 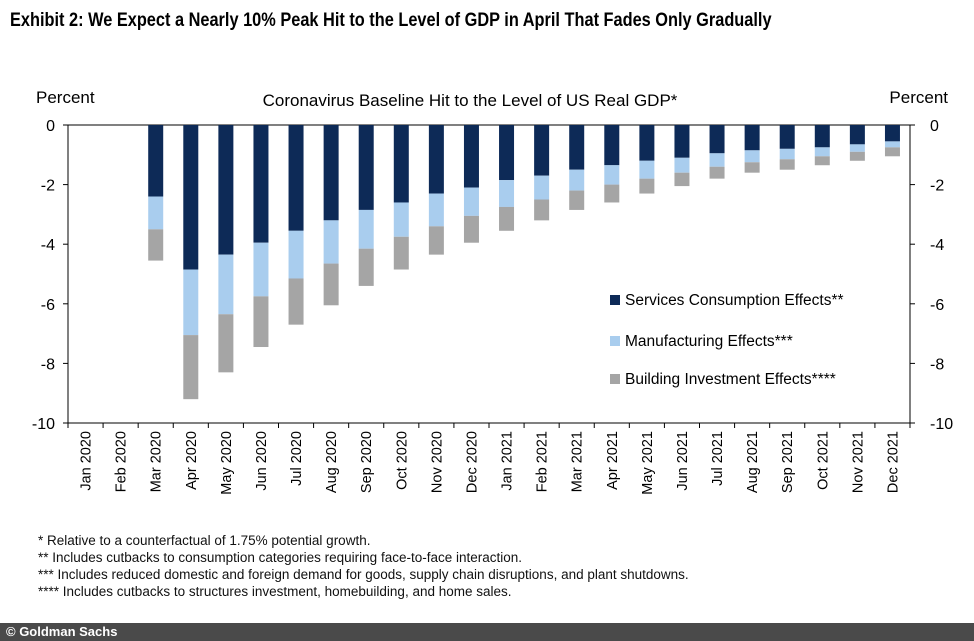 I want to click on x-tick-label: Apr 2021, so click(x=613, y=460).